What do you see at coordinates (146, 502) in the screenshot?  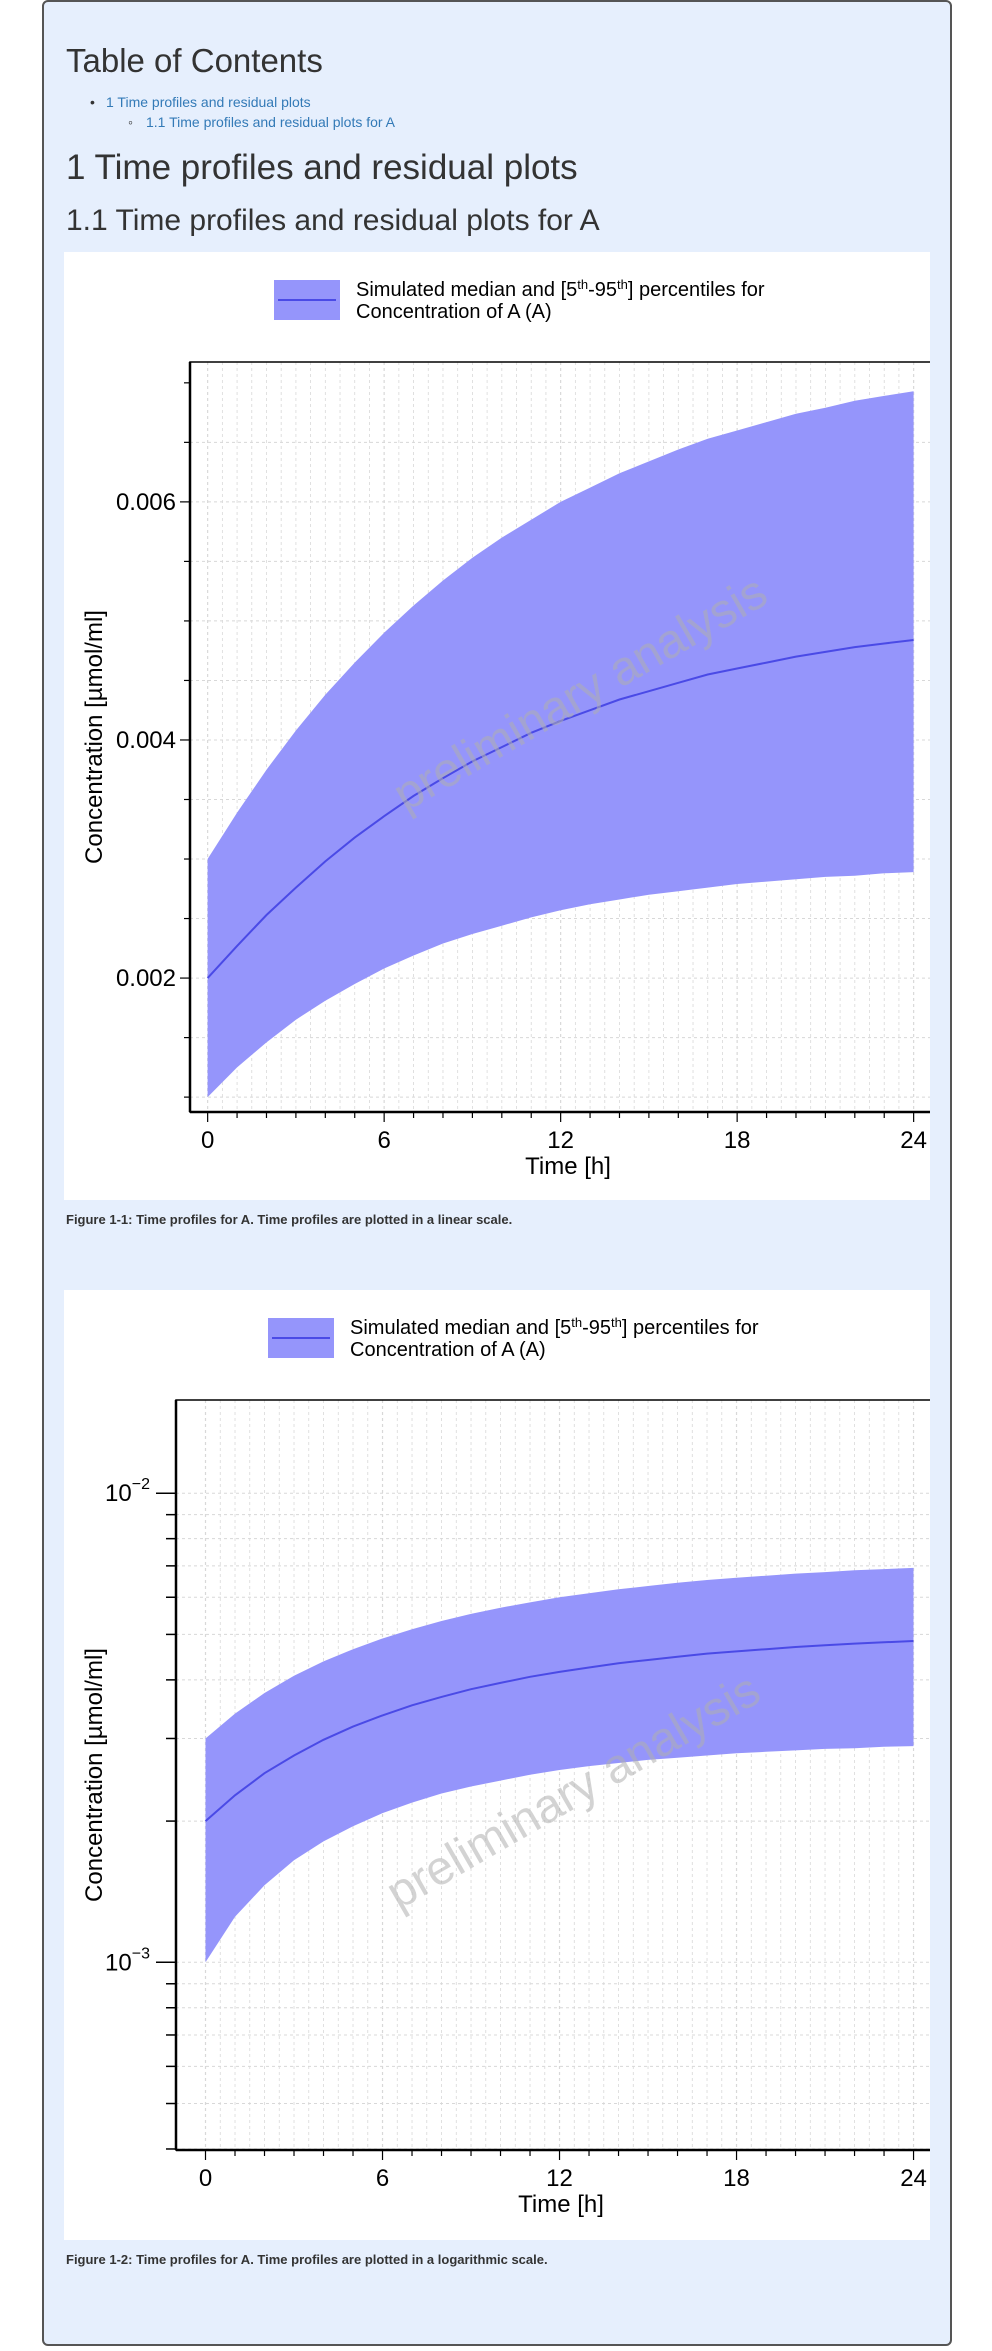 I see `y-tick-label: 0.006` at bounding box center [146, 502].